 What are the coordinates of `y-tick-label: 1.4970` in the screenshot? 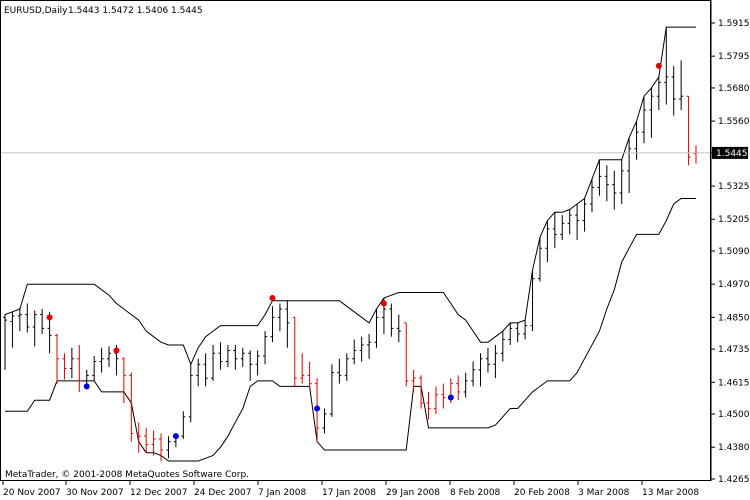 It's located at (734, 285).